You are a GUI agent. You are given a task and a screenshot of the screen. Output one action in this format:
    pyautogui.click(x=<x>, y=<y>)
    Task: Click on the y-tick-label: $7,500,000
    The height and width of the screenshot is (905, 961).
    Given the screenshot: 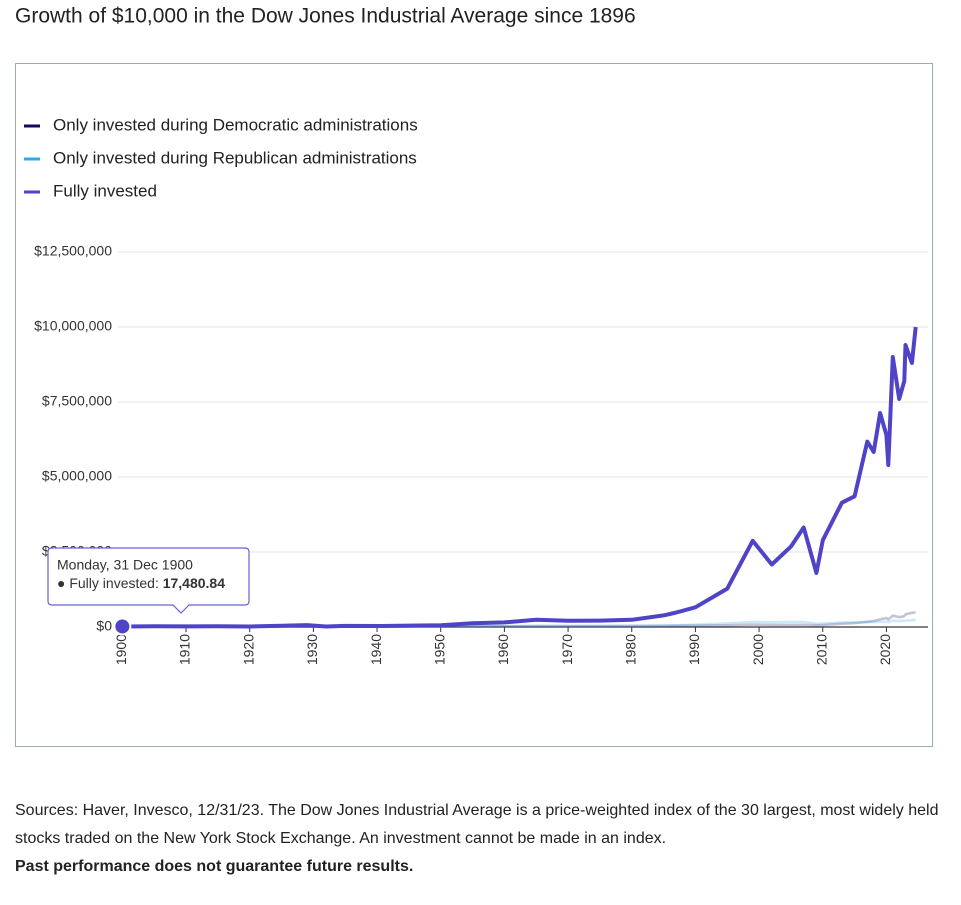 What is the action you would take?
    pyautogui.click(x=77, y=401)
    